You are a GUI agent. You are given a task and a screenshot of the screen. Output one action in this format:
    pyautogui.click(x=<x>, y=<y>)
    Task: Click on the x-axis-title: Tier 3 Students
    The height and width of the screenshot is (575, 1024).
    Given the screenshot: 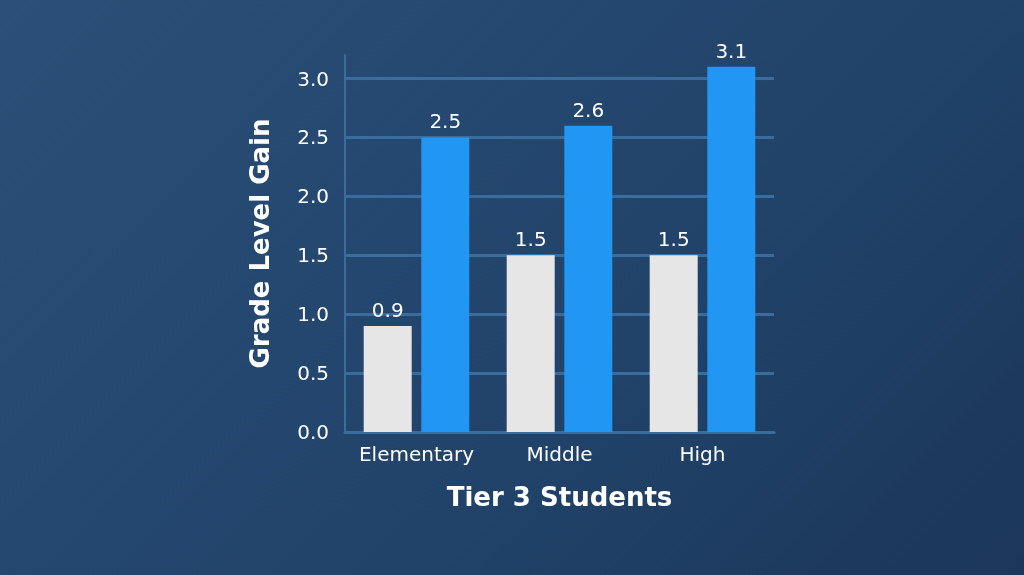 What is the action you would take?
    pyautogui.click(x=559, y=497)
    